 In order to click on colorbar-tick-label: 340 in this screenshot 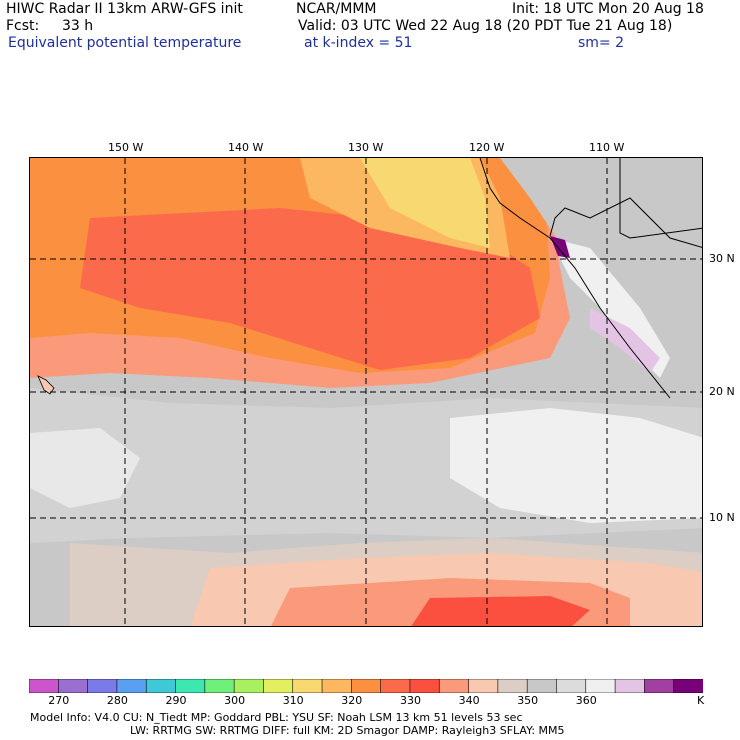, I will do `click(469, 700)`.